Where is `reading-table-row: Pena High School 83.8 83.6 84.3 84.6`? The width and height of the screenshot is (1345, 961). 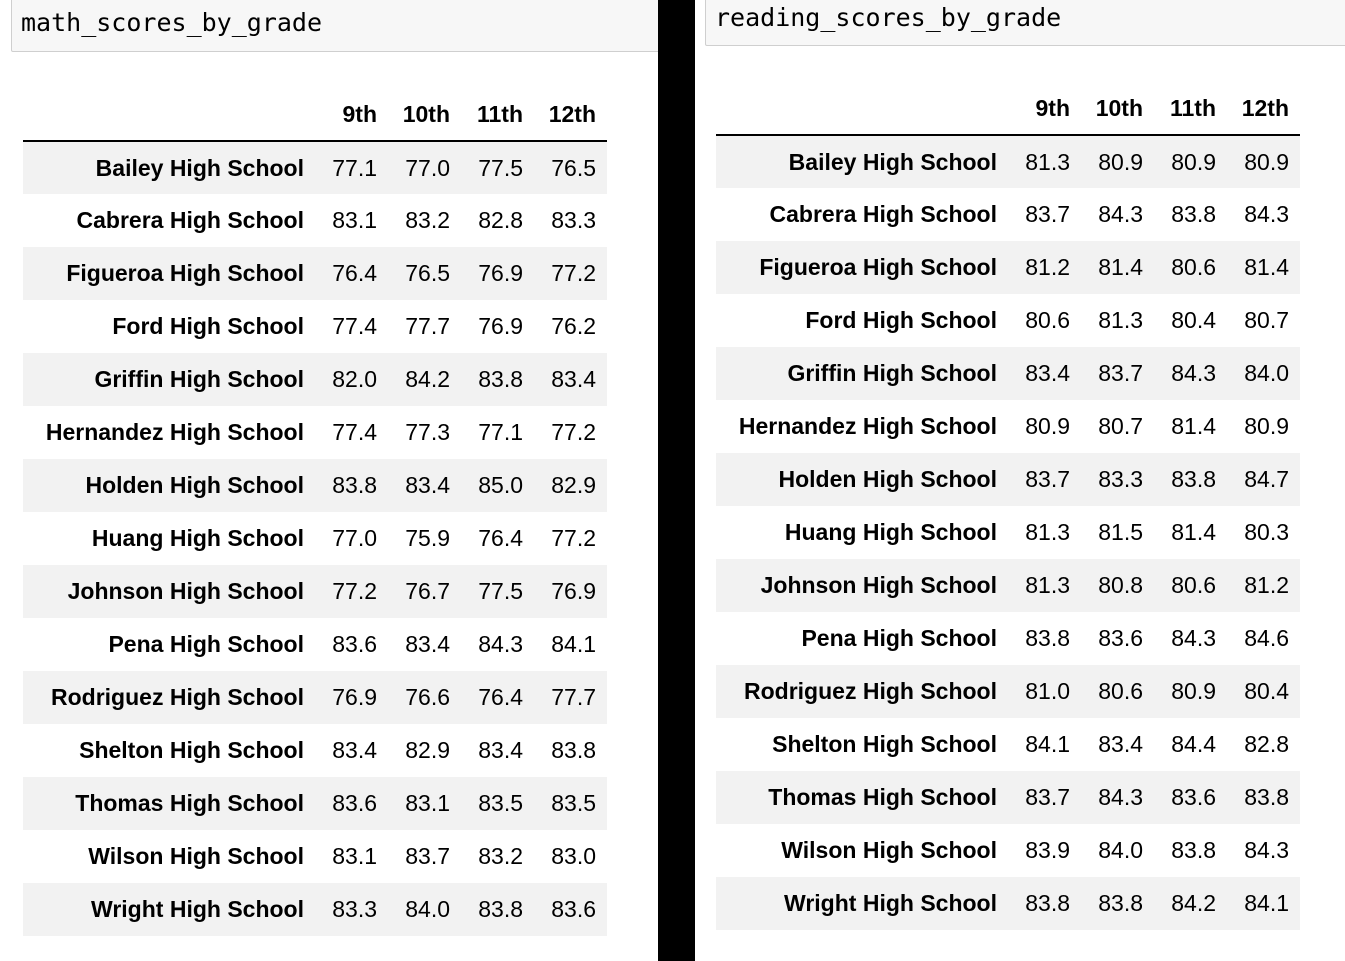 reading-table-row: Pena High School 83.8 83.6 84.3 84.6 is located at coordinates (1008, 638).